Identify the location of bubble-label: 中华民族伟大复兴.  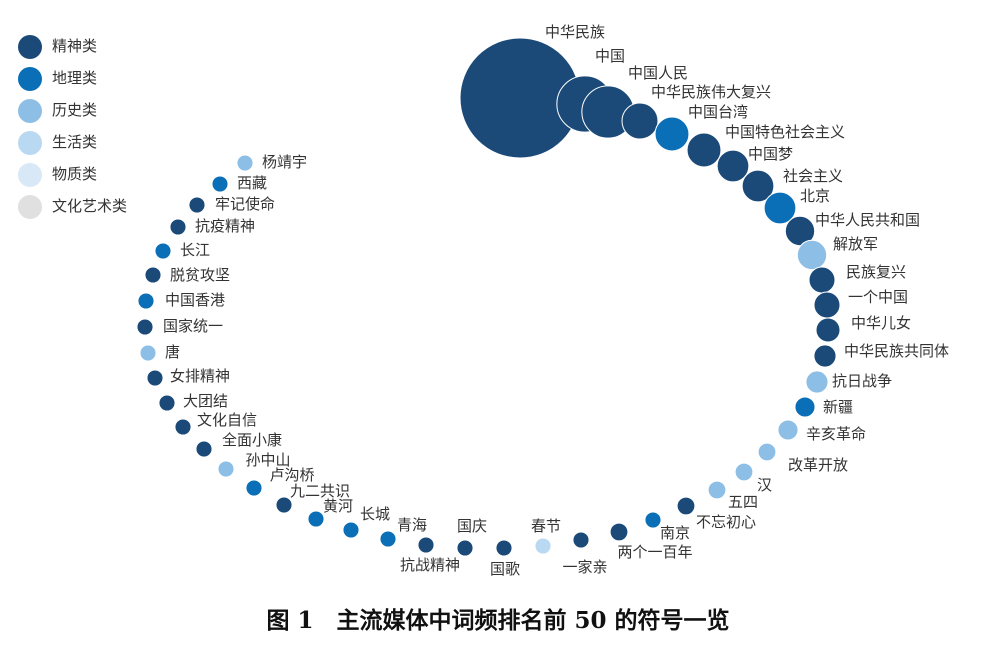
(711, 92).